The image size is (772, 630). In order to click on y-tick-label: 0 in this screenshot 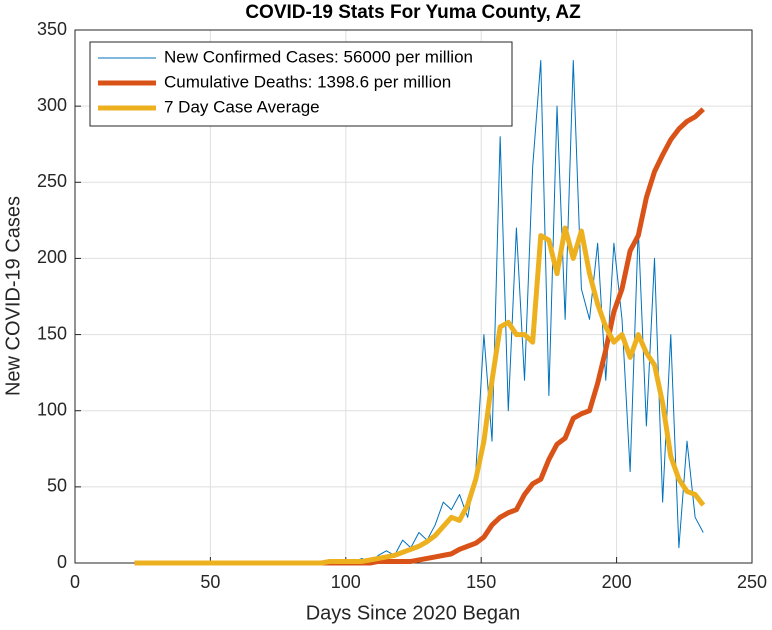, I will do `click(62, 562)`.